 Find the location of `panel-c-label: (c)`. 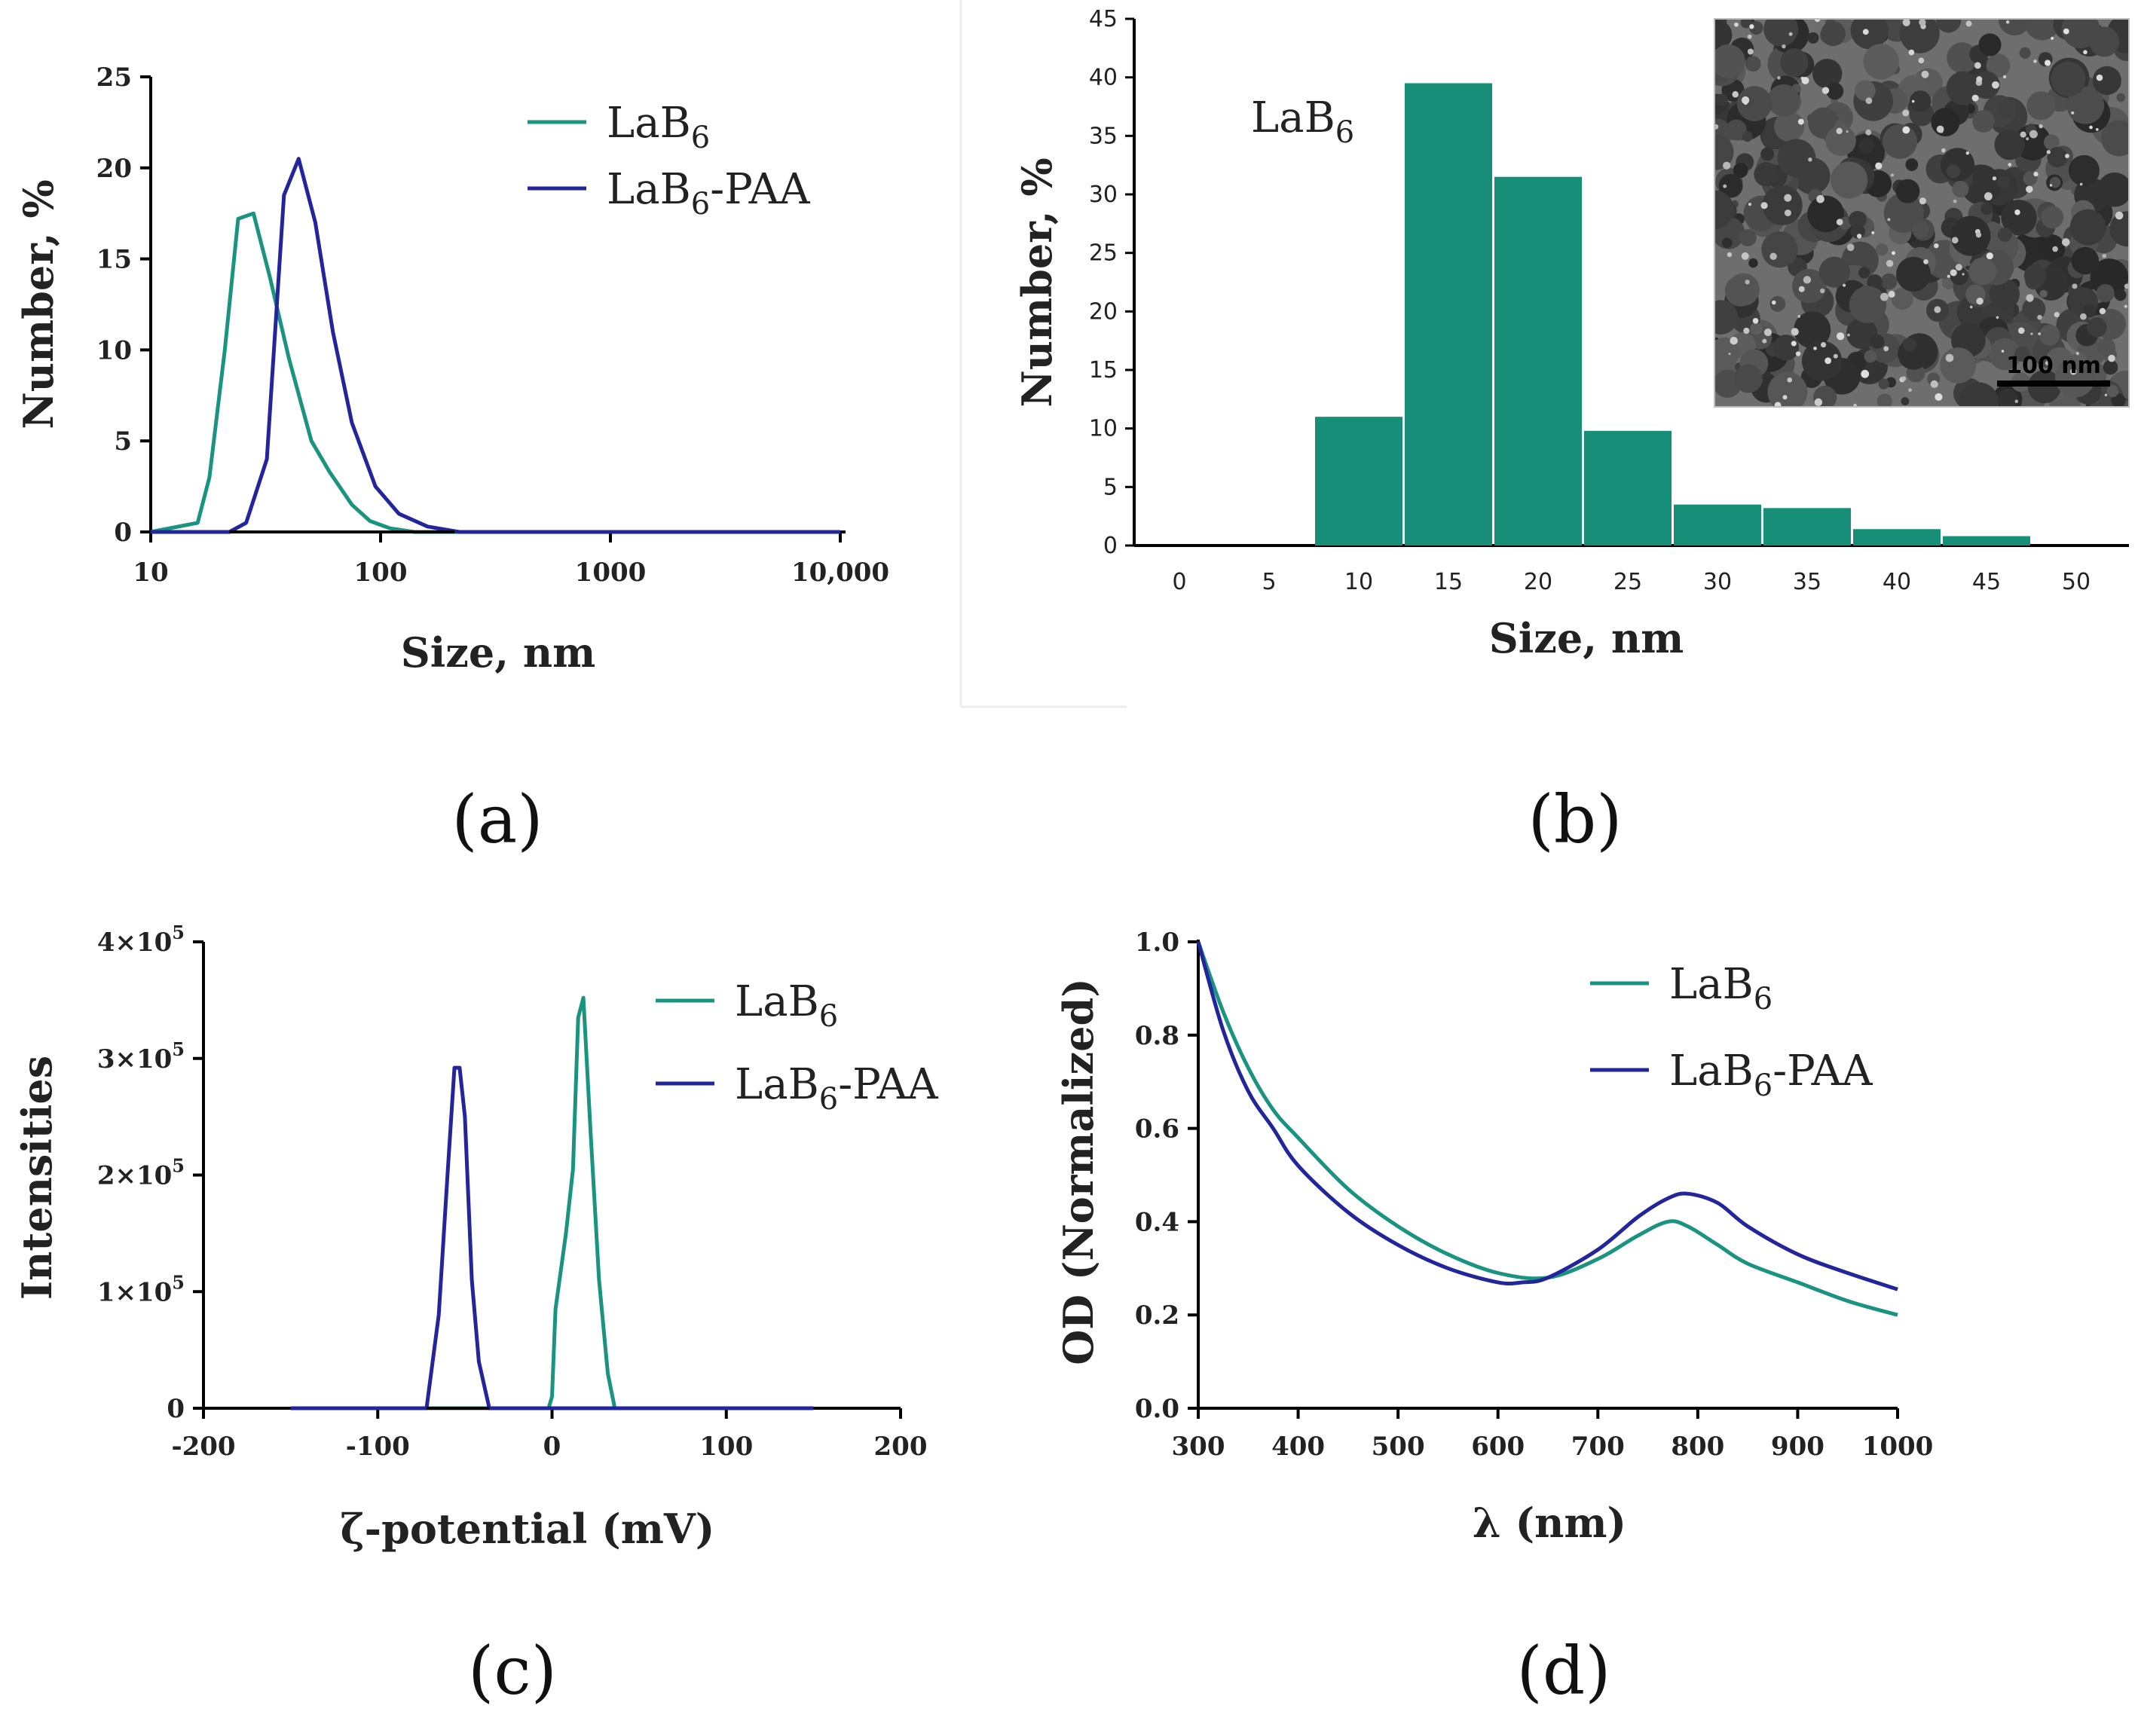

panel-c-label: (c) is located at coordinates (512, 1671).